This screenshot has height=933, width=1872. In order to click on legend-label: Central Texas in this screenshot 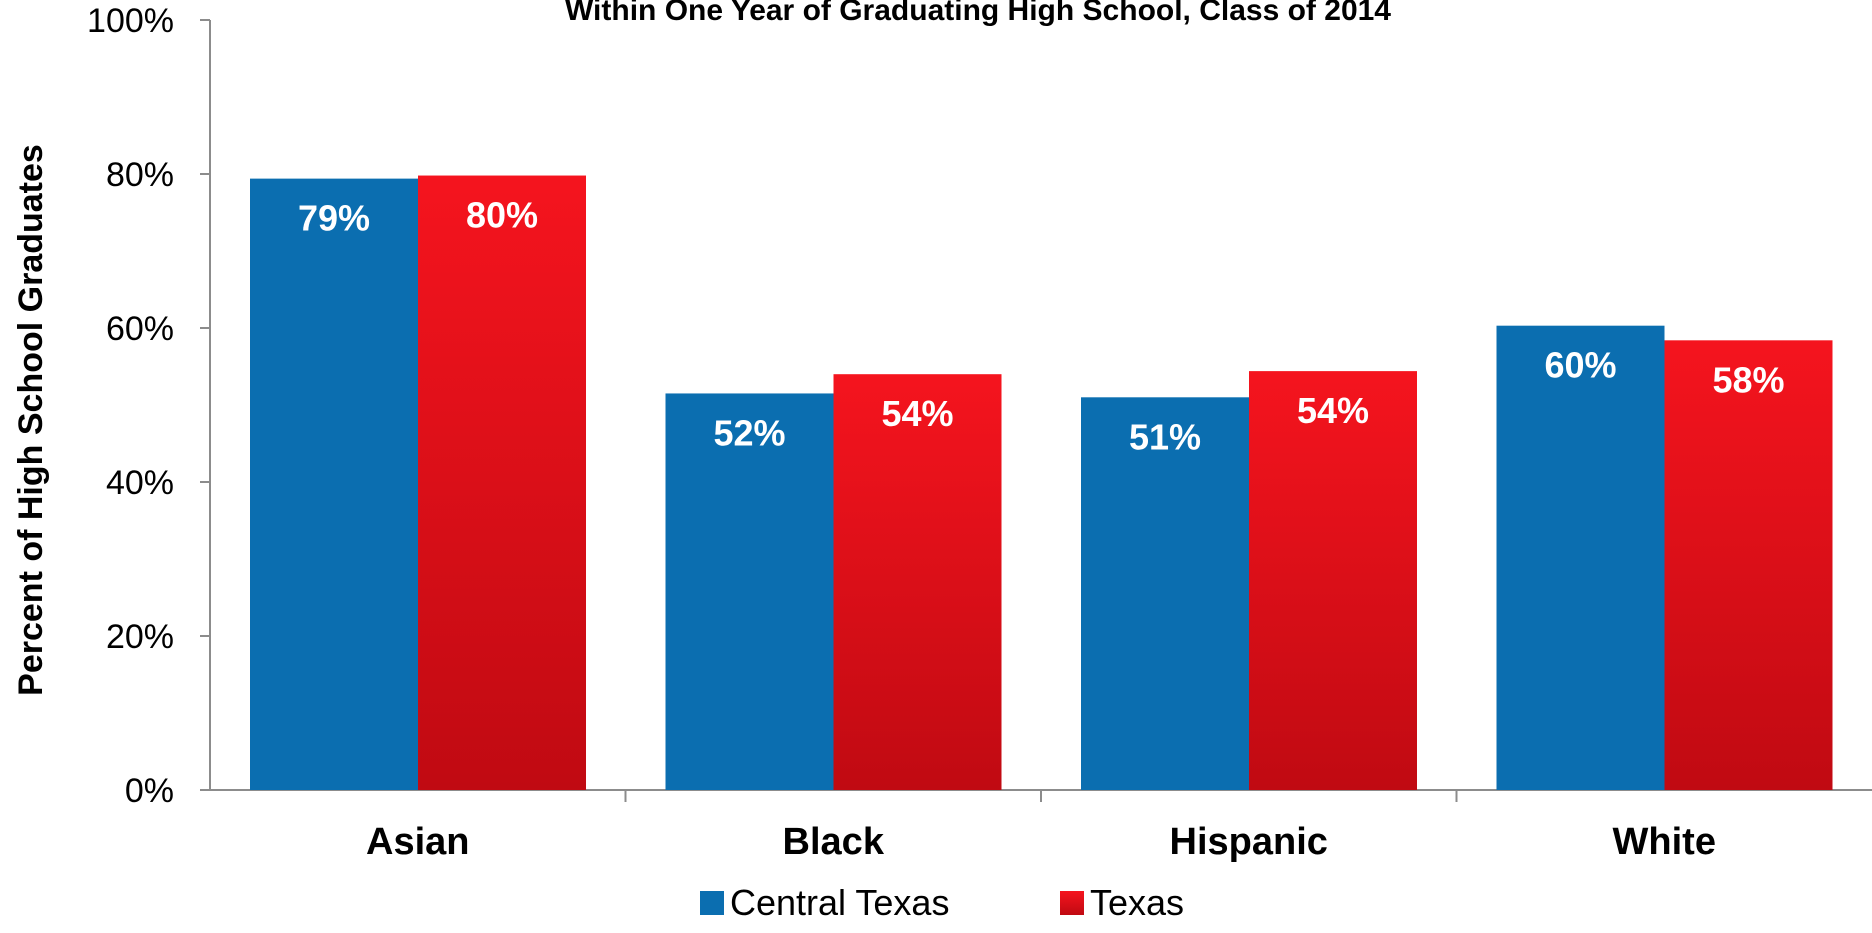, I will do `click(839, 902)`.